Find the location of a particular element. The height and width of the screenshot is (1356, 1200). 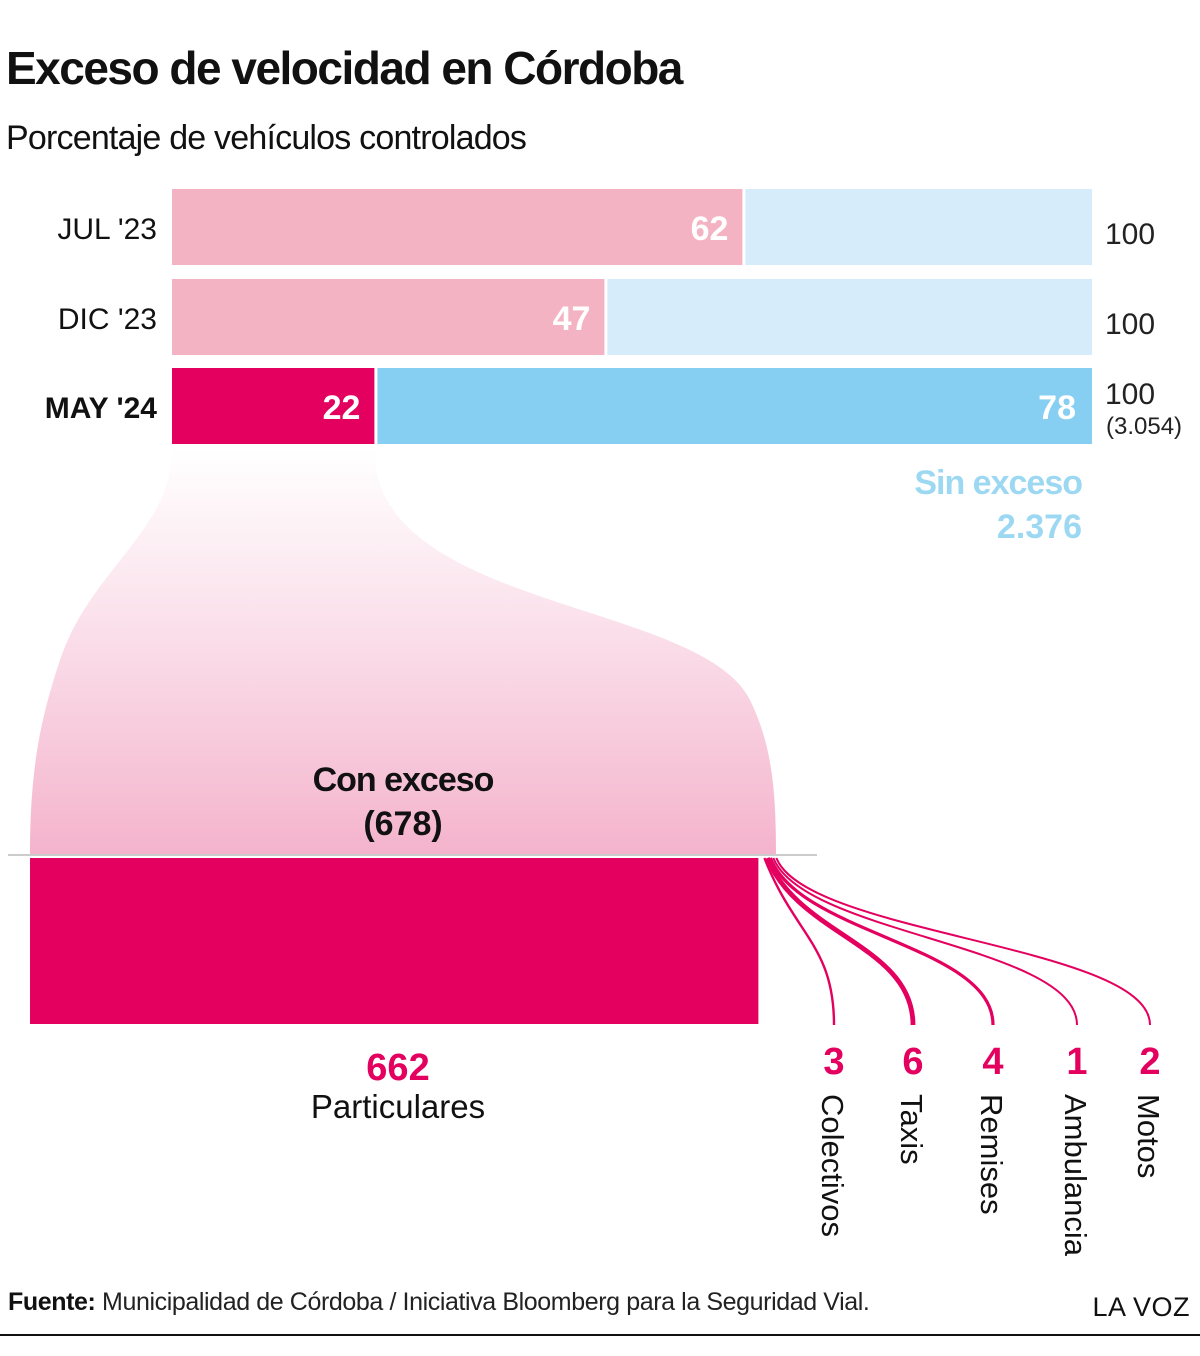

flow-line-motos is located at coordinates (963, 941).